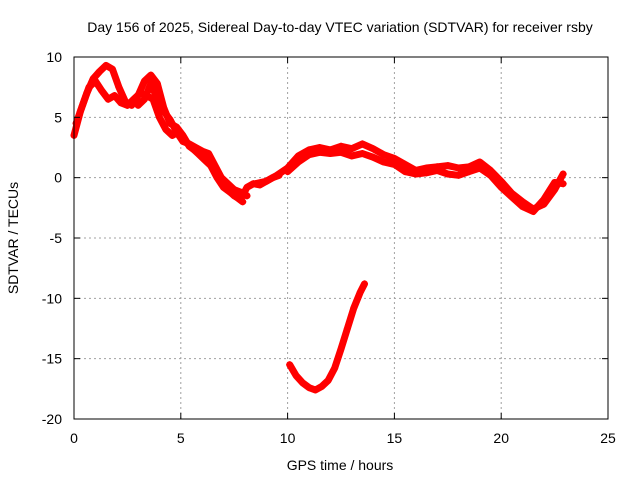 This screenshot has height=480, width=640. Describe the element at coordinates (340, 465) in the screenshot. I see `x-axis-label: GPS time / hours` at that location.